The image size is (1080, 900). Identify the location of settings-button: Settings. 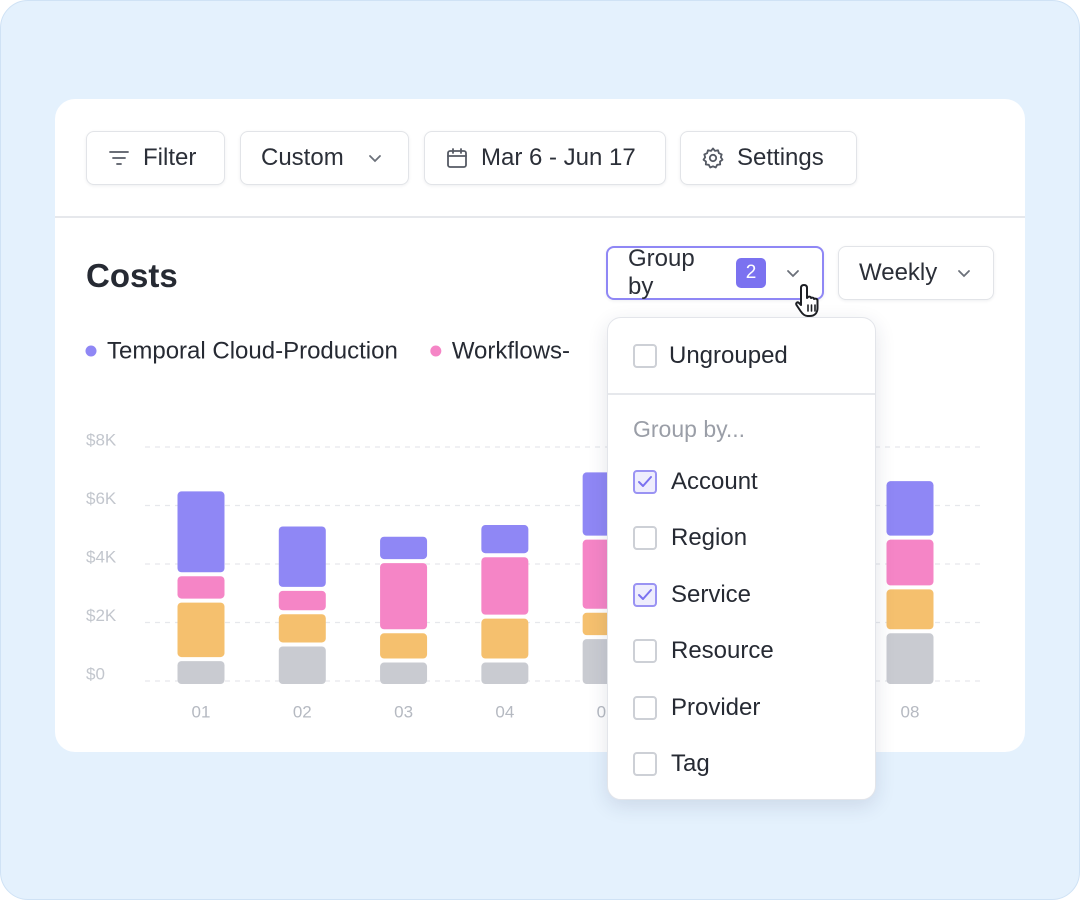
(768, 158).